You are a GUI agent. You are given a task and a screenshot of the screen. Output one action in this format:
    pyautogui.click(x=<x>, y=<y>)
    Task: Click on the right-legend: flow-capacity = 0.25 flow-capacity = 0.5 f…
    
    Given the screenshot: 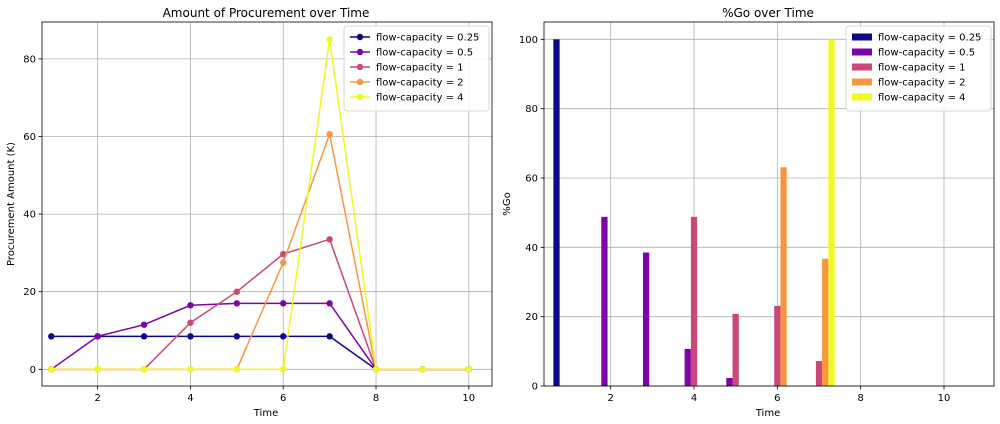 What is the action you would take?
    pyautogui.click(x=918, y=68)
    